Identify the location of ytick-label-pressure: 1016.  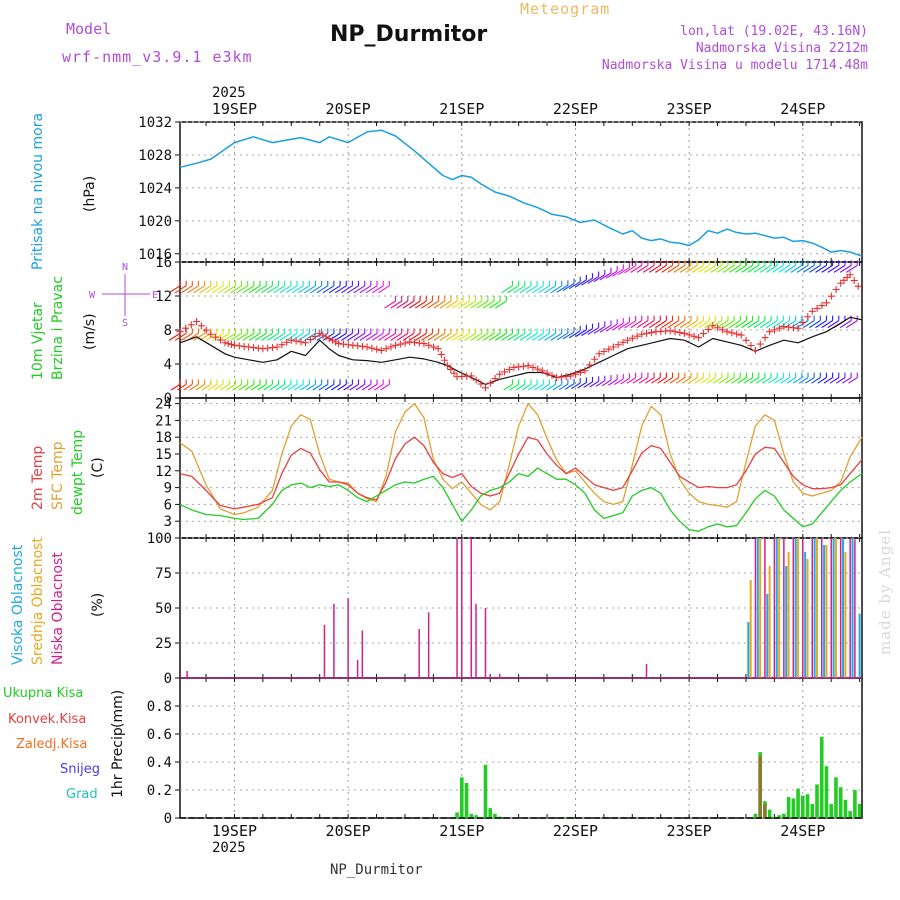
(155, 255).